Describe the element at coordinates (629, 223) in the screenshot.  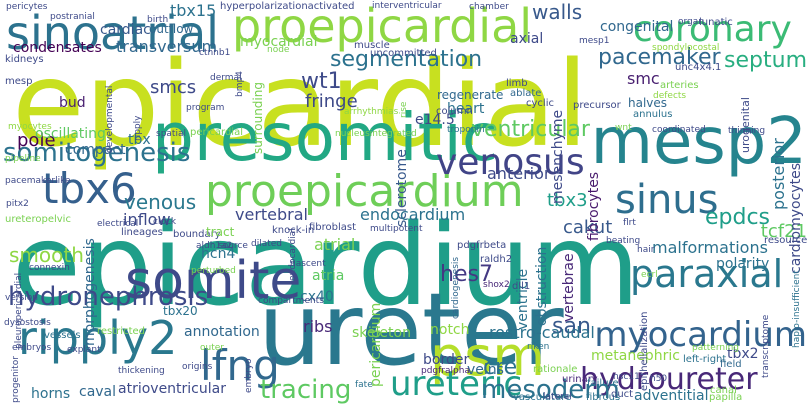
I see `word-flrt: flrt` at that location.